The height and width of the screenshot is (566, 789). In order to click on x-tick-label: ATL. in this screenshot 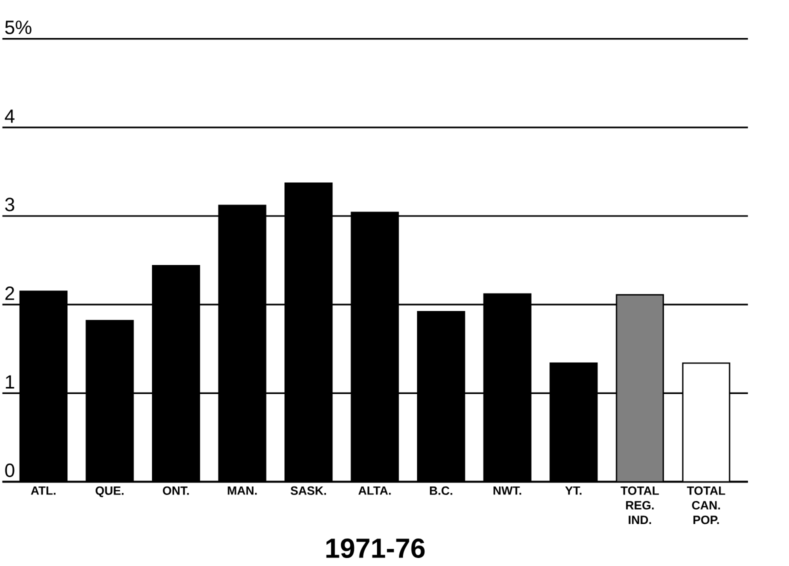, I will do `click(43, 490)`.